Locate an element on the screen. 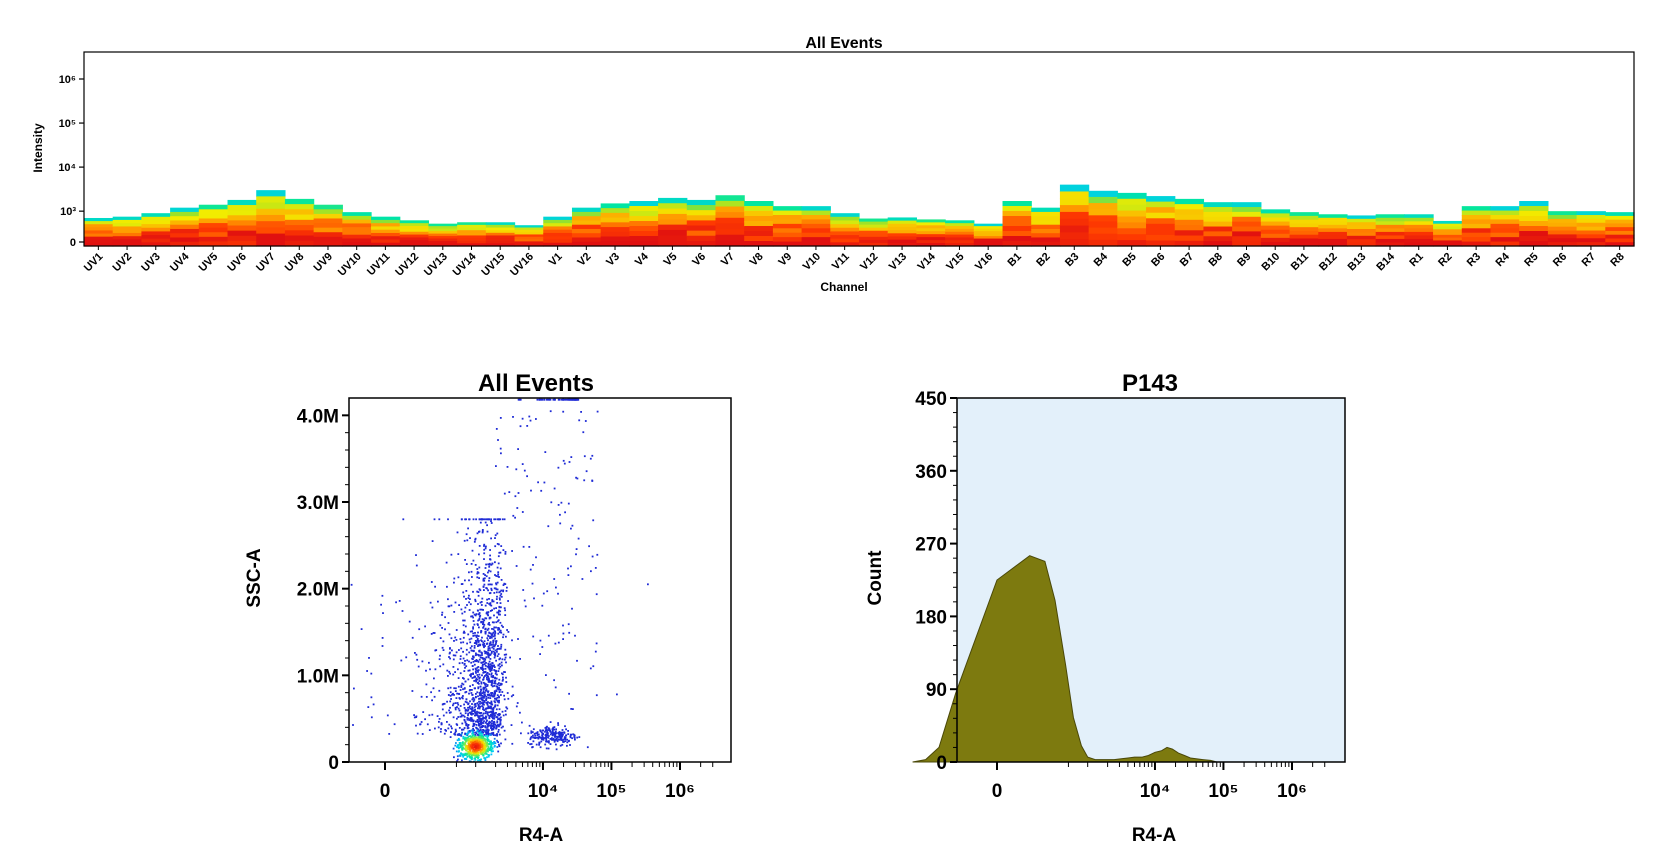 The width and height of the screenshot is (1657, 866). dot-plot-y-tick-label: 3.0M is located at coordinates (318, 503).